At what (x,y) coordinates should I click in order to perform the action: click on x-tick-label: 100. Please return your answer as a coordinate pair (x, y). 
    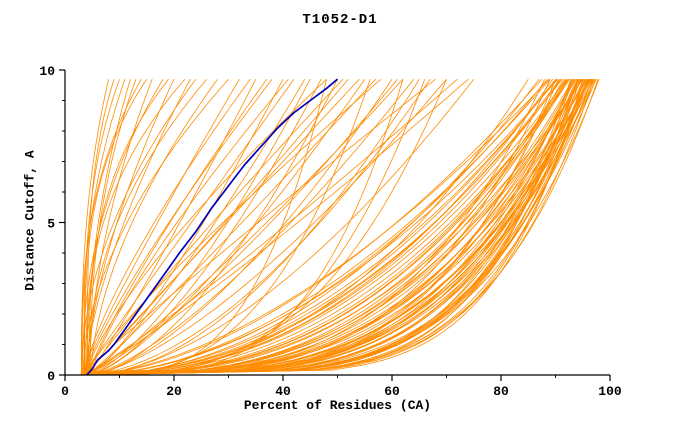
    Looking at the image, I should click on (610, 391).